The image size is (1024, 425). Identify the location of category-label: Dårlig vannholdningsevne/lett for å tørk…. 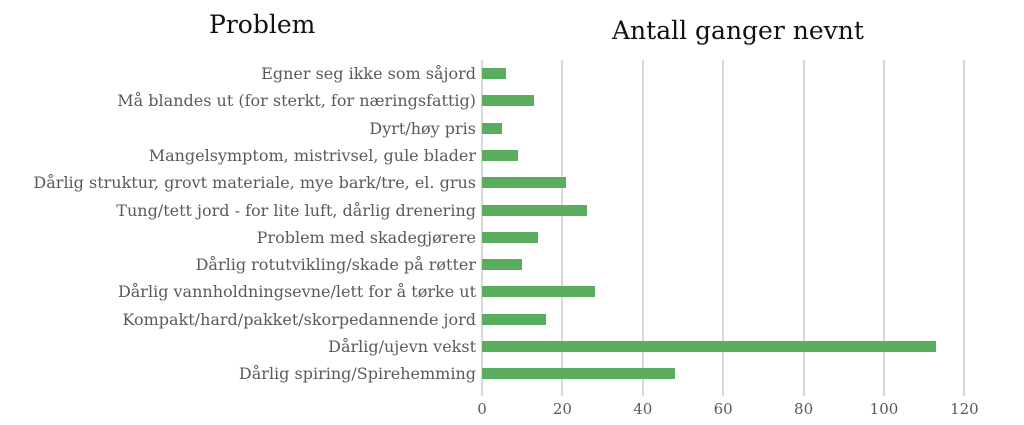
(296, 292).